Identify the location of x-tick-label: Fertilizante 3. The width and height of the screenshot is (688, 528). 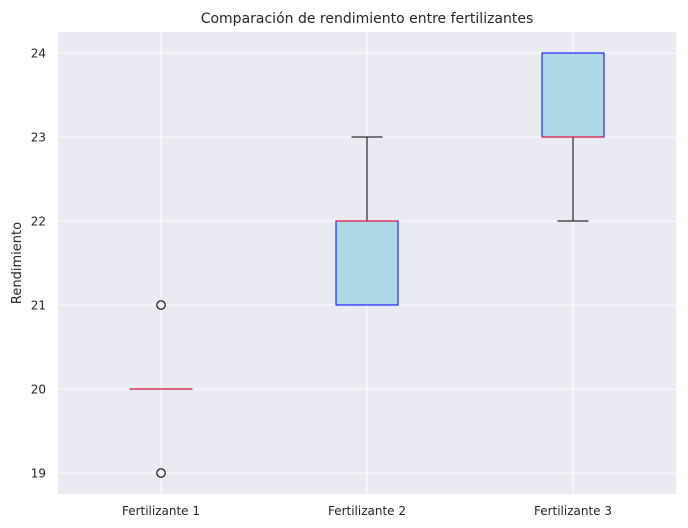
(573, 511).